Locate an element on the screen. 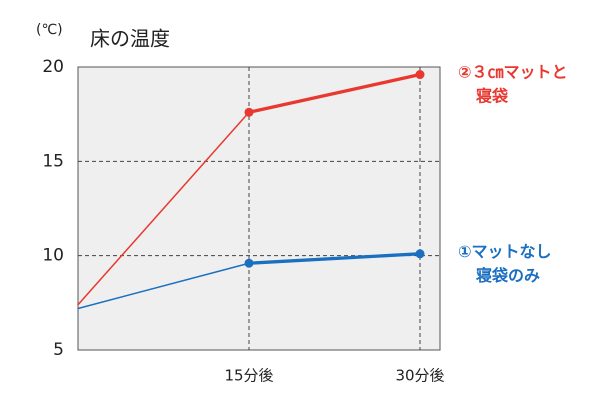  y-axis-label: (℃) is located at coordinates (49, 30).